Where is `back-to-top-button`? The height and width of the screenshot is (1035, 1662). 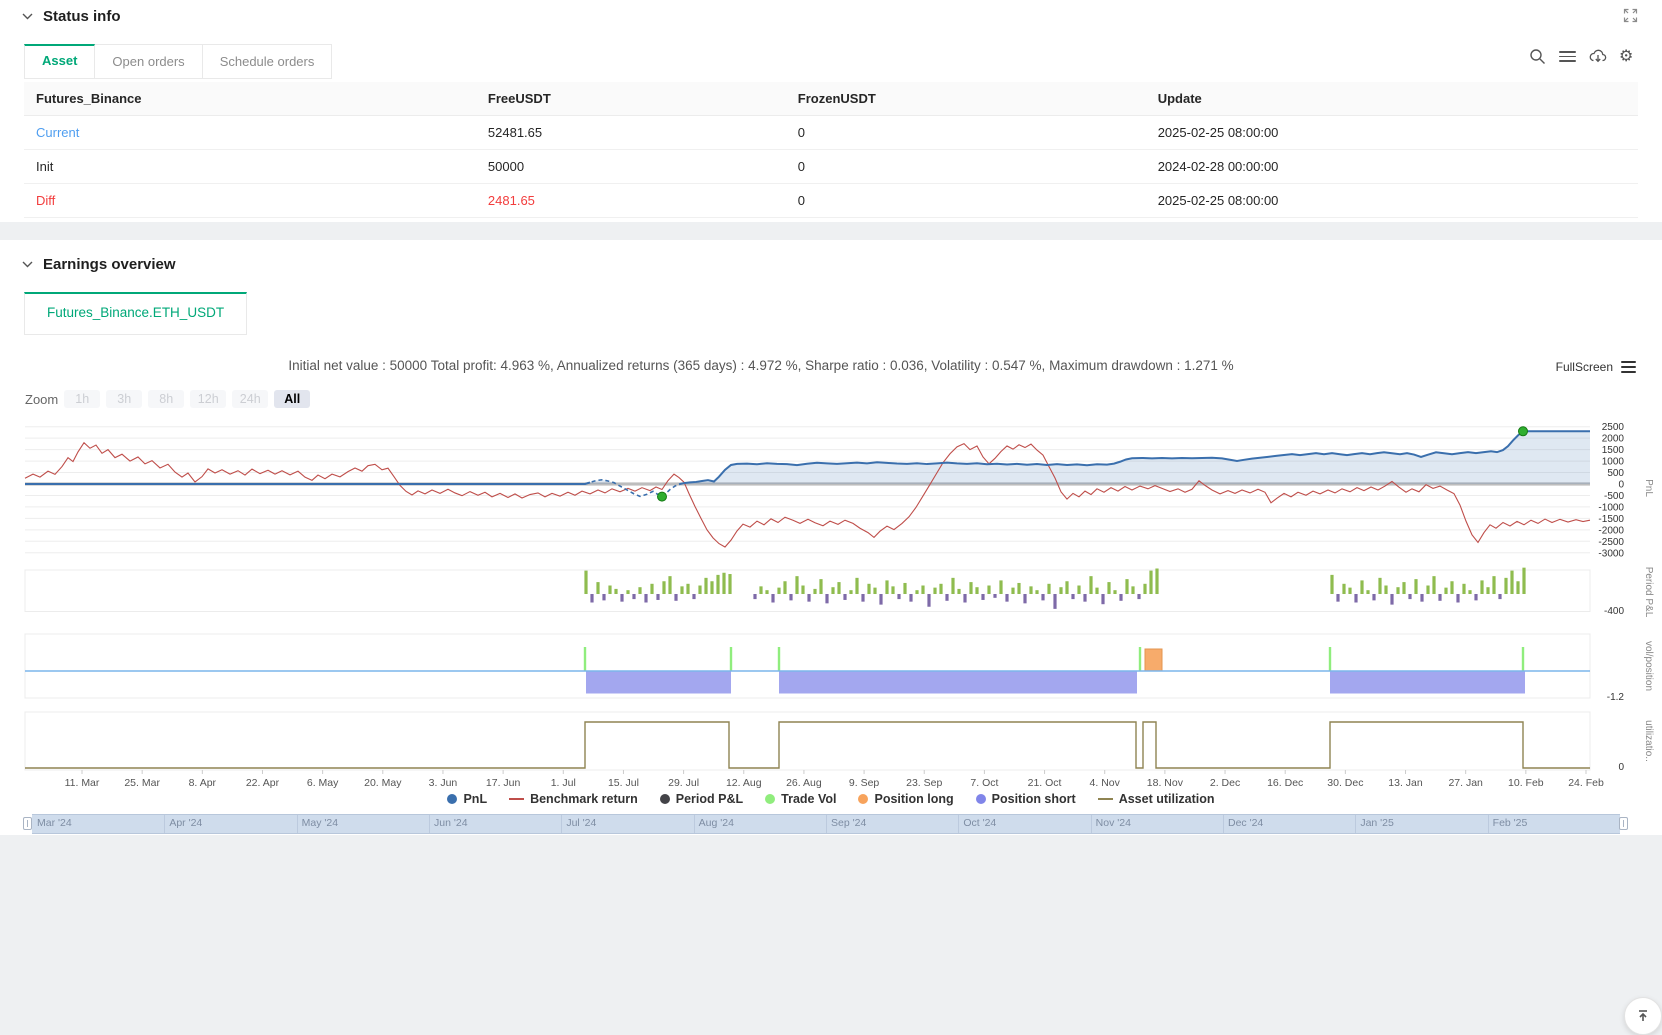 back-to-top-button is located at coordinates (1643, 1016).